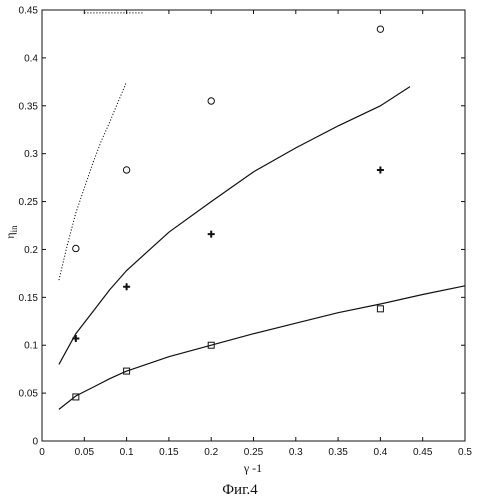 The image size is (478, 499). I want to click on y-axis-label-subscript: in, so click(14, 229).